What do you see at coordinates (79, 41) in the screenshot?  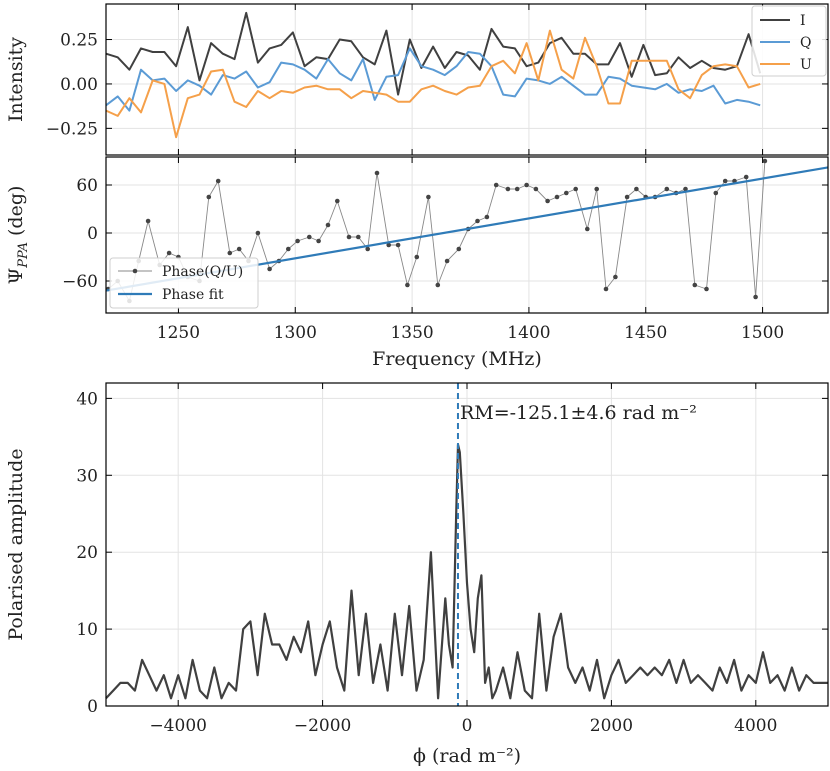 I see `intensity-ytick-label: 0.25` at bounding box center [79, 41].